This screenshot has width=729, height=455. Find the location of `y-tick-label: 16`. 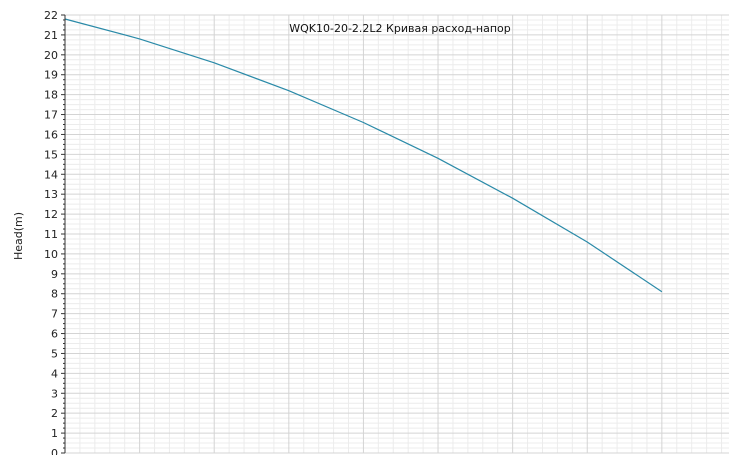

y-tick-label: 16 is located at coordinates (51, 134).